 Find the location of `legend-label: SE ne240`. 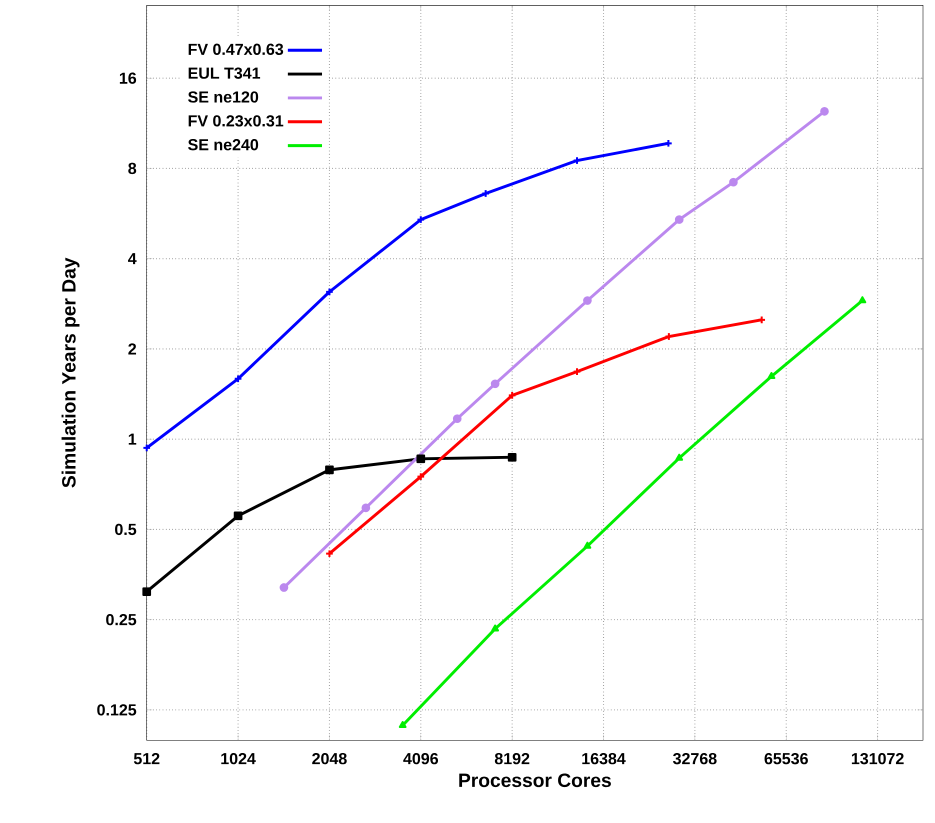

legend-label: SE ne240 is located at coordinates (223, 144).